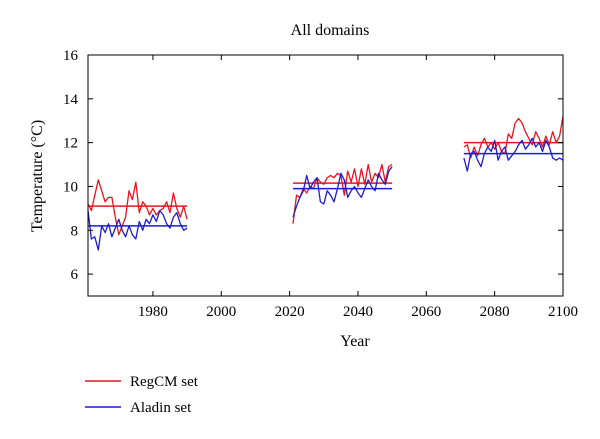 The image size is (600, 439). Describe the element at coordinates (142, 395) in the screenshot. I see `legend: RegCM set Aladin set` at that location.